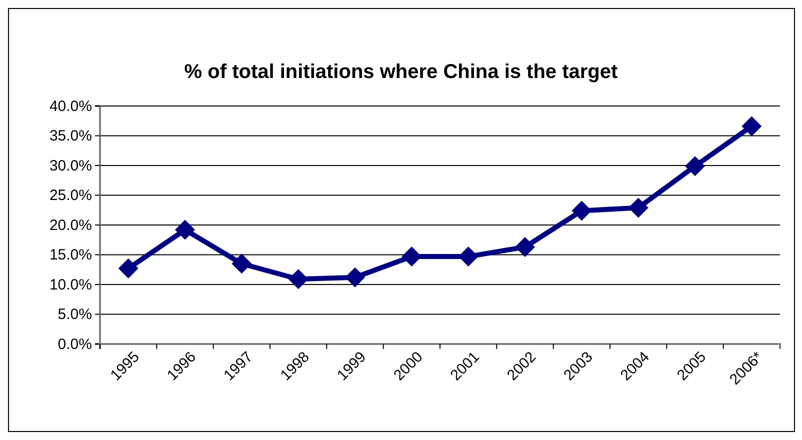 This screenshot has width=802, height=440. Describe the element at coordinates (70, 165) in the screenshot. I see `y-tick-label: 30.0%` at that location.